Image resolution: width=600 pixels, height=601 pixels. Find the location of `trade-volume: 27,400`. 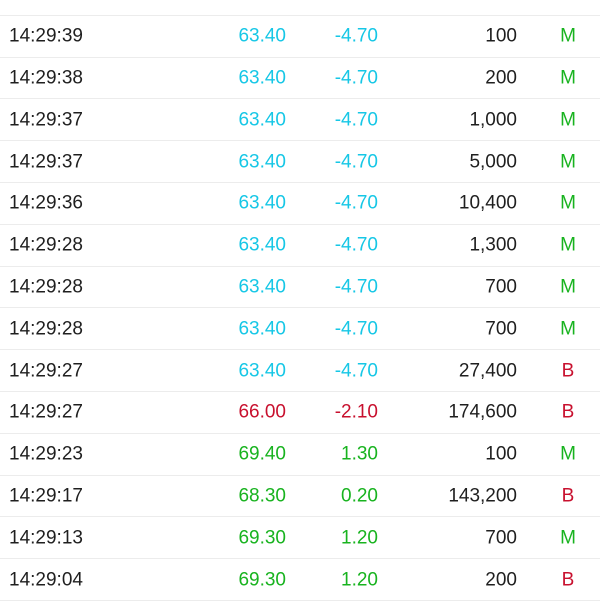

trade-volume: 27,400 is located at coordinates (487, 371).